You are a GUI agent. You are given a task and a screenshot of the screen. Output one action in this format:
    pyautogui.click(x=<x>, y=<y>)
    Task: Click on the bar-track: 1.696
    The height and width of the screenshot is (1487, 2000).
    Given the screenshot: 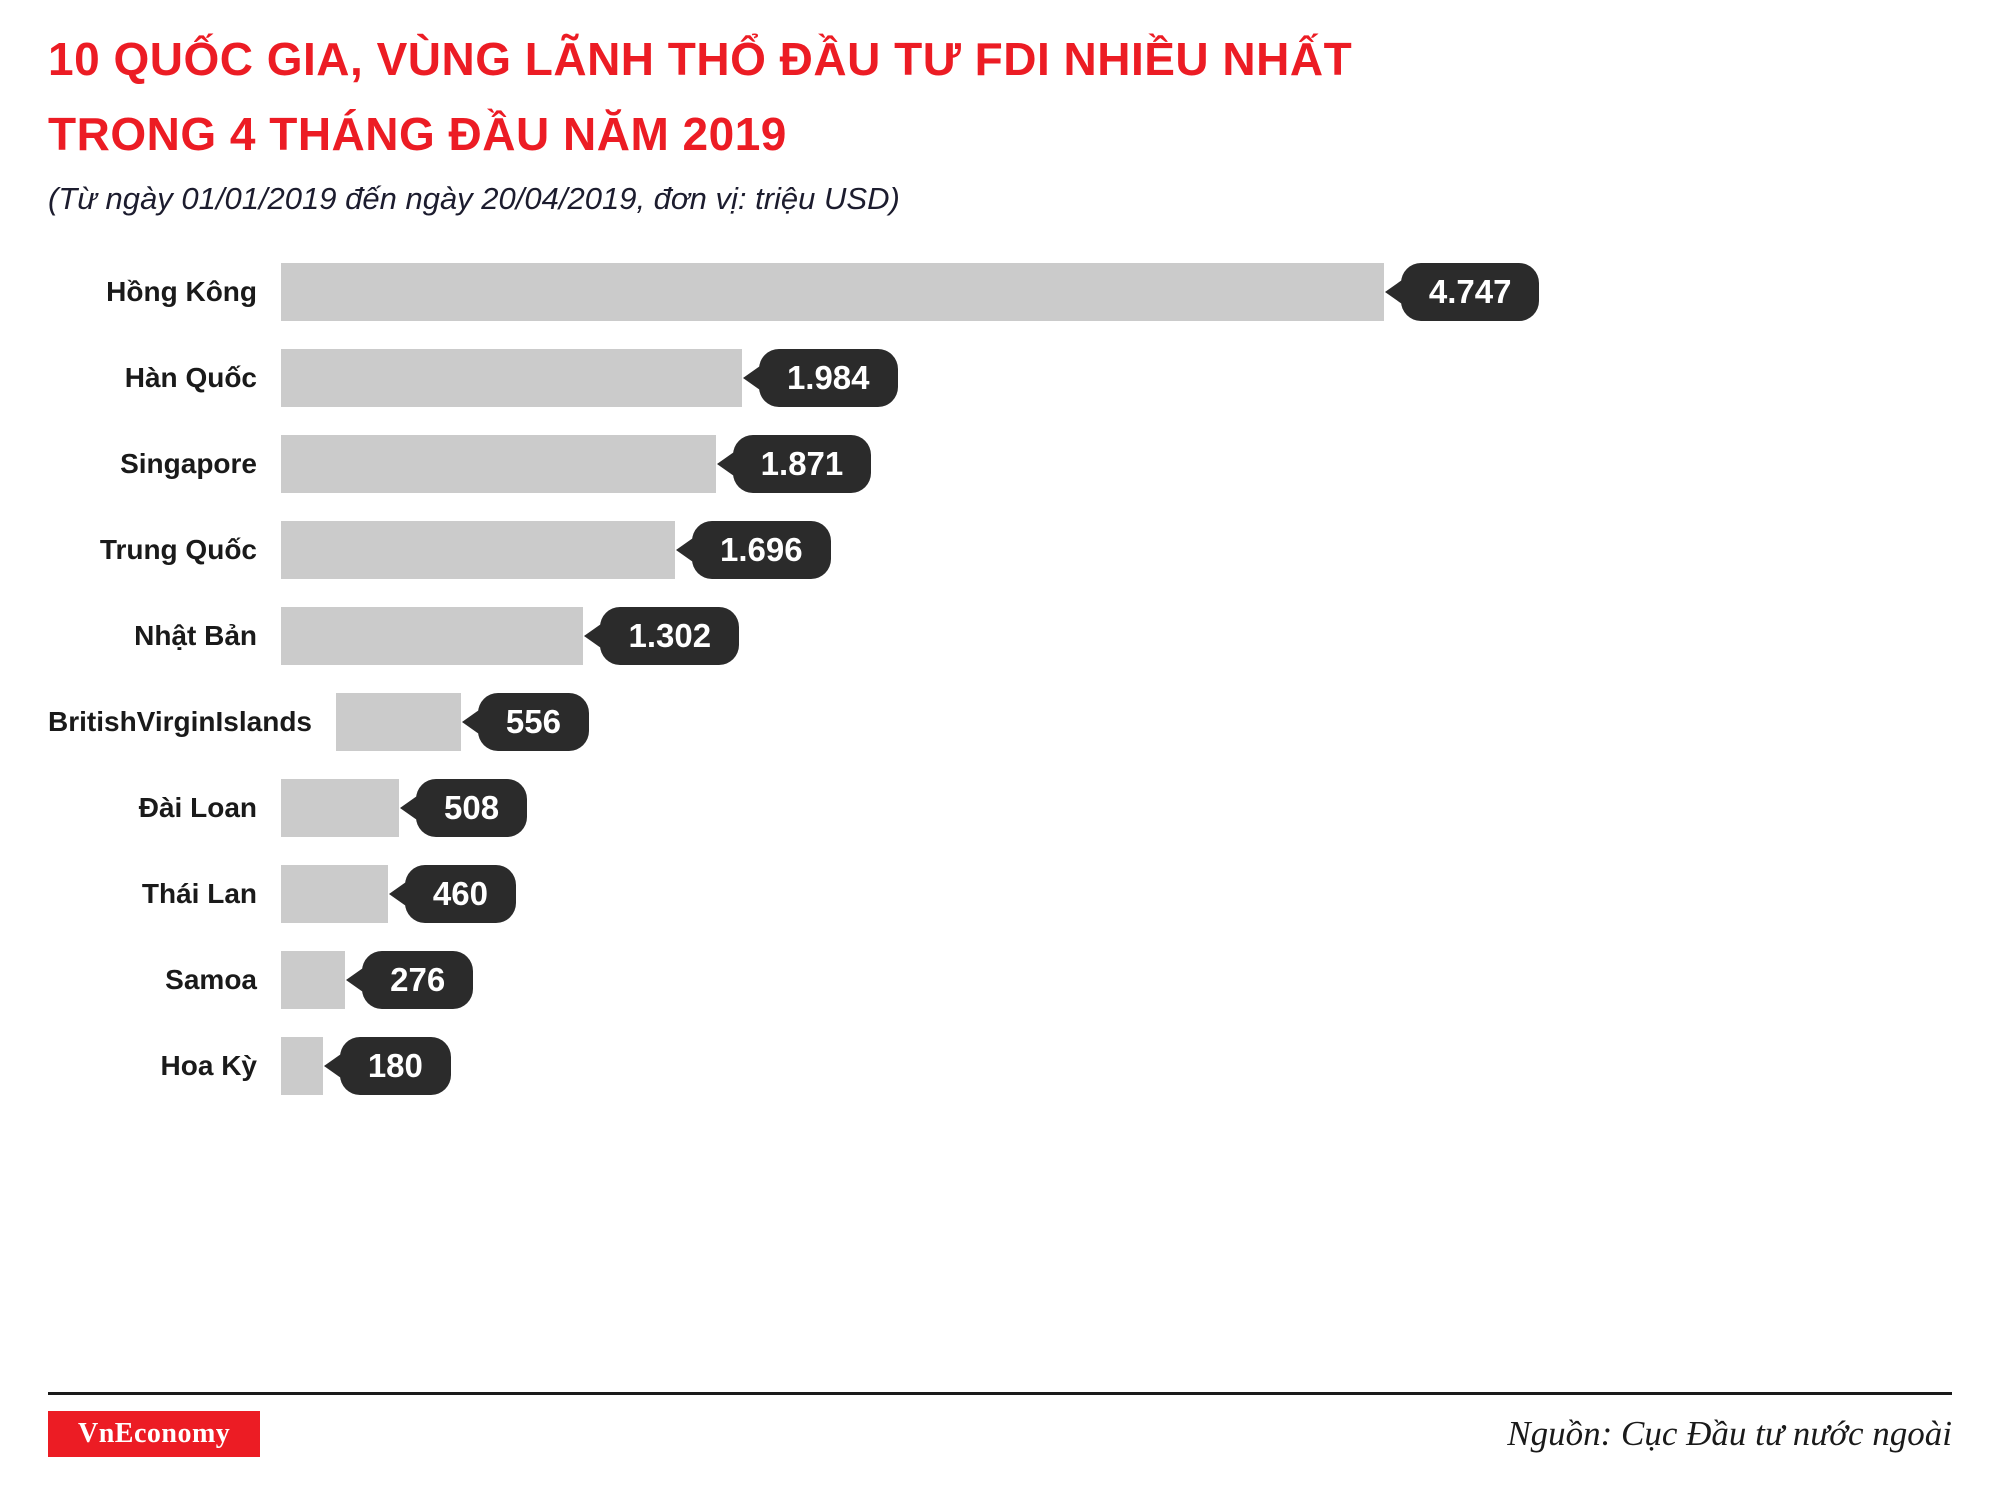 What is the action you would take?
    pyautogui.click(x=1116, y=550)
    